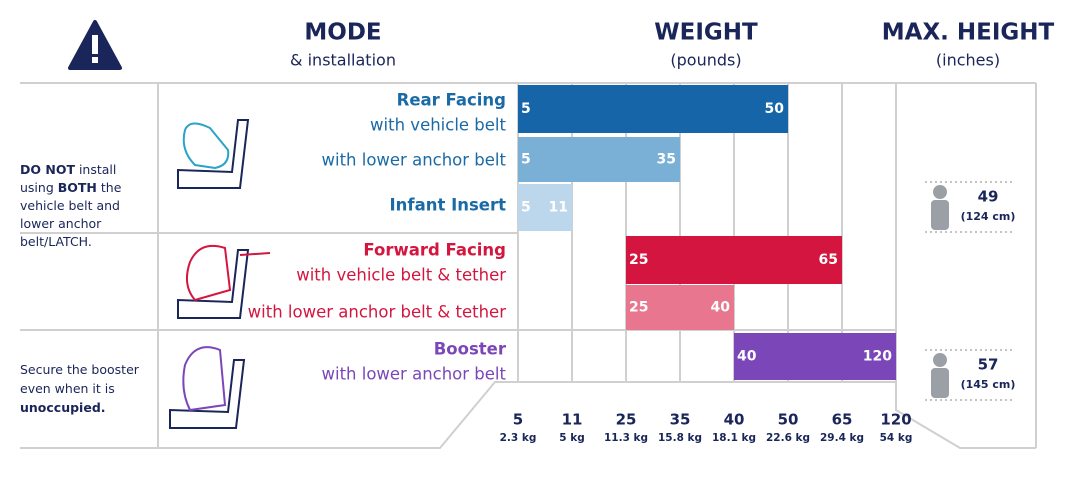 The image size is (1076, 494). I want to click on x-tick-kg: 29.4 kg, so click(842, 438).